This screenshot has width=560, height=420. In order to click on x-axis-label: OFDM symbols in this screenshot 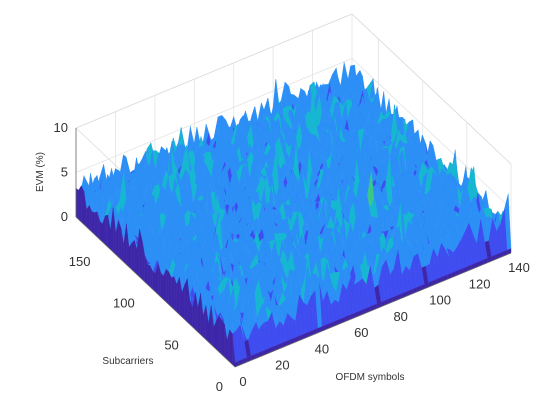, I will do `click(370, 377)`.